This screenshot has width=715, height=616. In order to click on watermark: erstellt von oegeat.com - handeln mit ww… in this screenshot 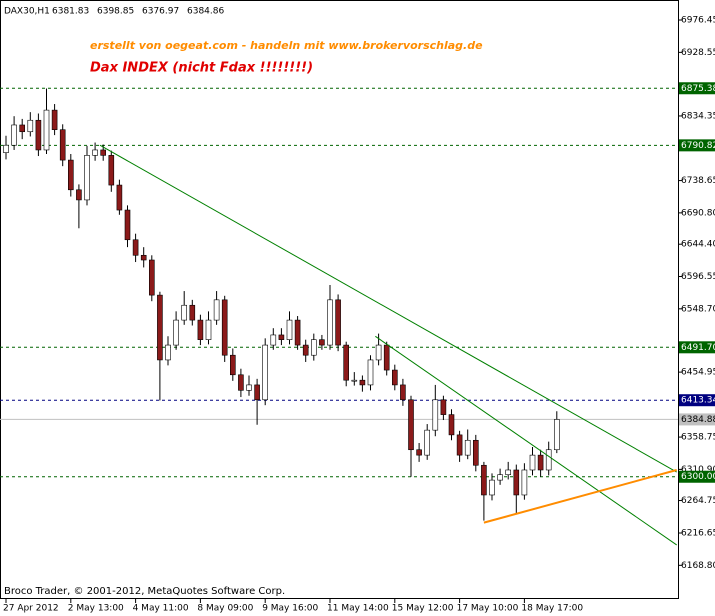, I will do `click(286, 45)`.